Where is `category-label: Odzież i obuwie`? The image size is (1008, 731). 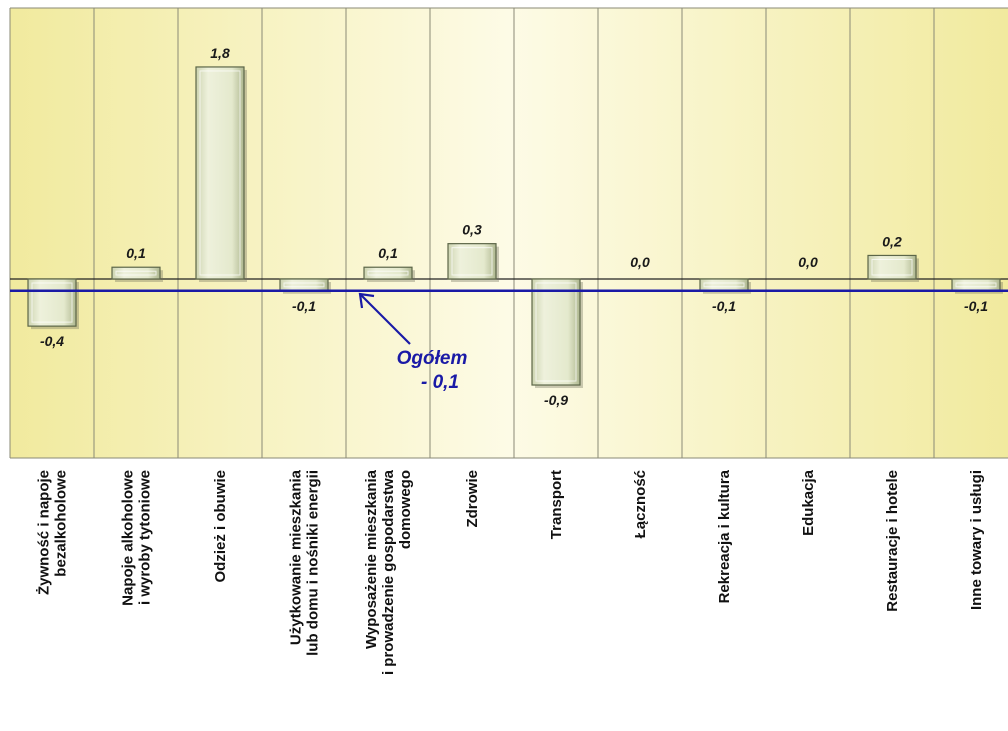
category-label: Odzież i obuwie is located at coordinates (220, 526).